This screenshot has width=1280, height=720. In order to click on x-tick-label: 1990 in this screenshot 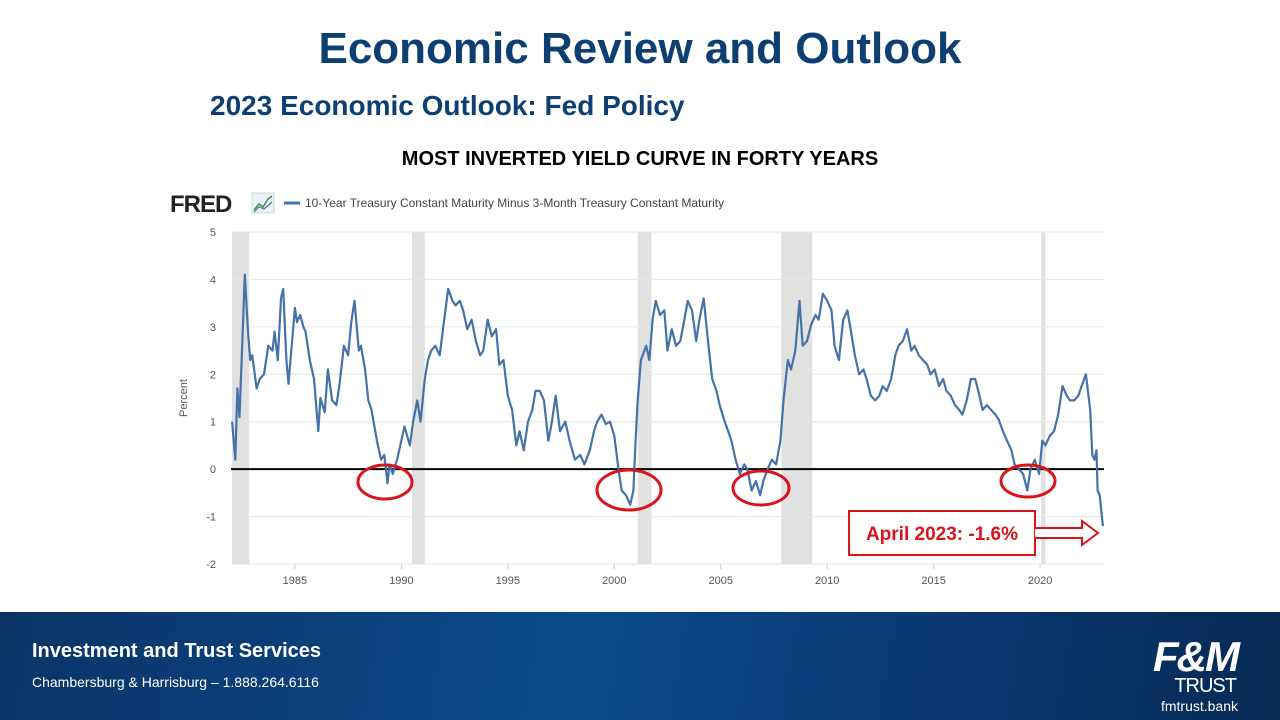, I will do `click(401, 581)`.